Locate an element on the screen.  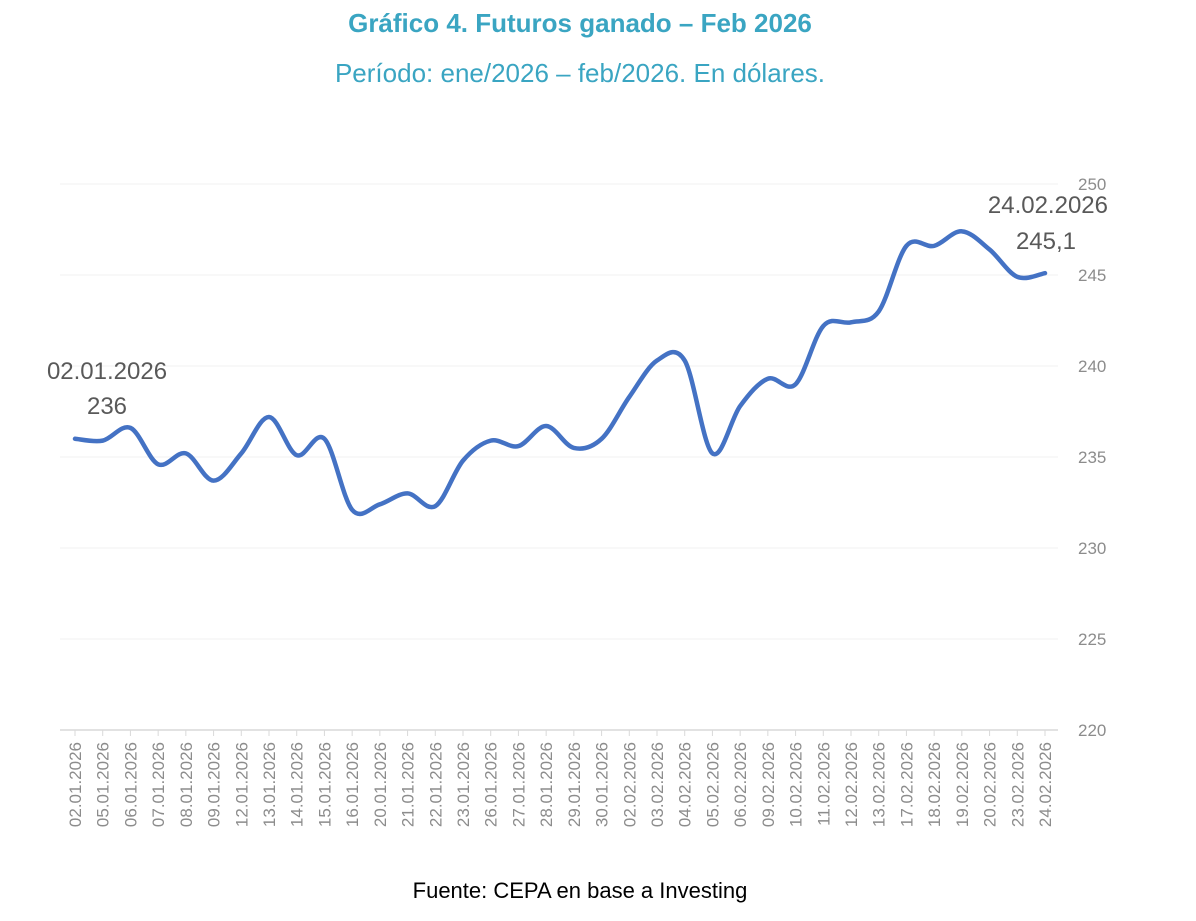
x-tick-label: 09.02.2026 is located at coordinates (768, 784).